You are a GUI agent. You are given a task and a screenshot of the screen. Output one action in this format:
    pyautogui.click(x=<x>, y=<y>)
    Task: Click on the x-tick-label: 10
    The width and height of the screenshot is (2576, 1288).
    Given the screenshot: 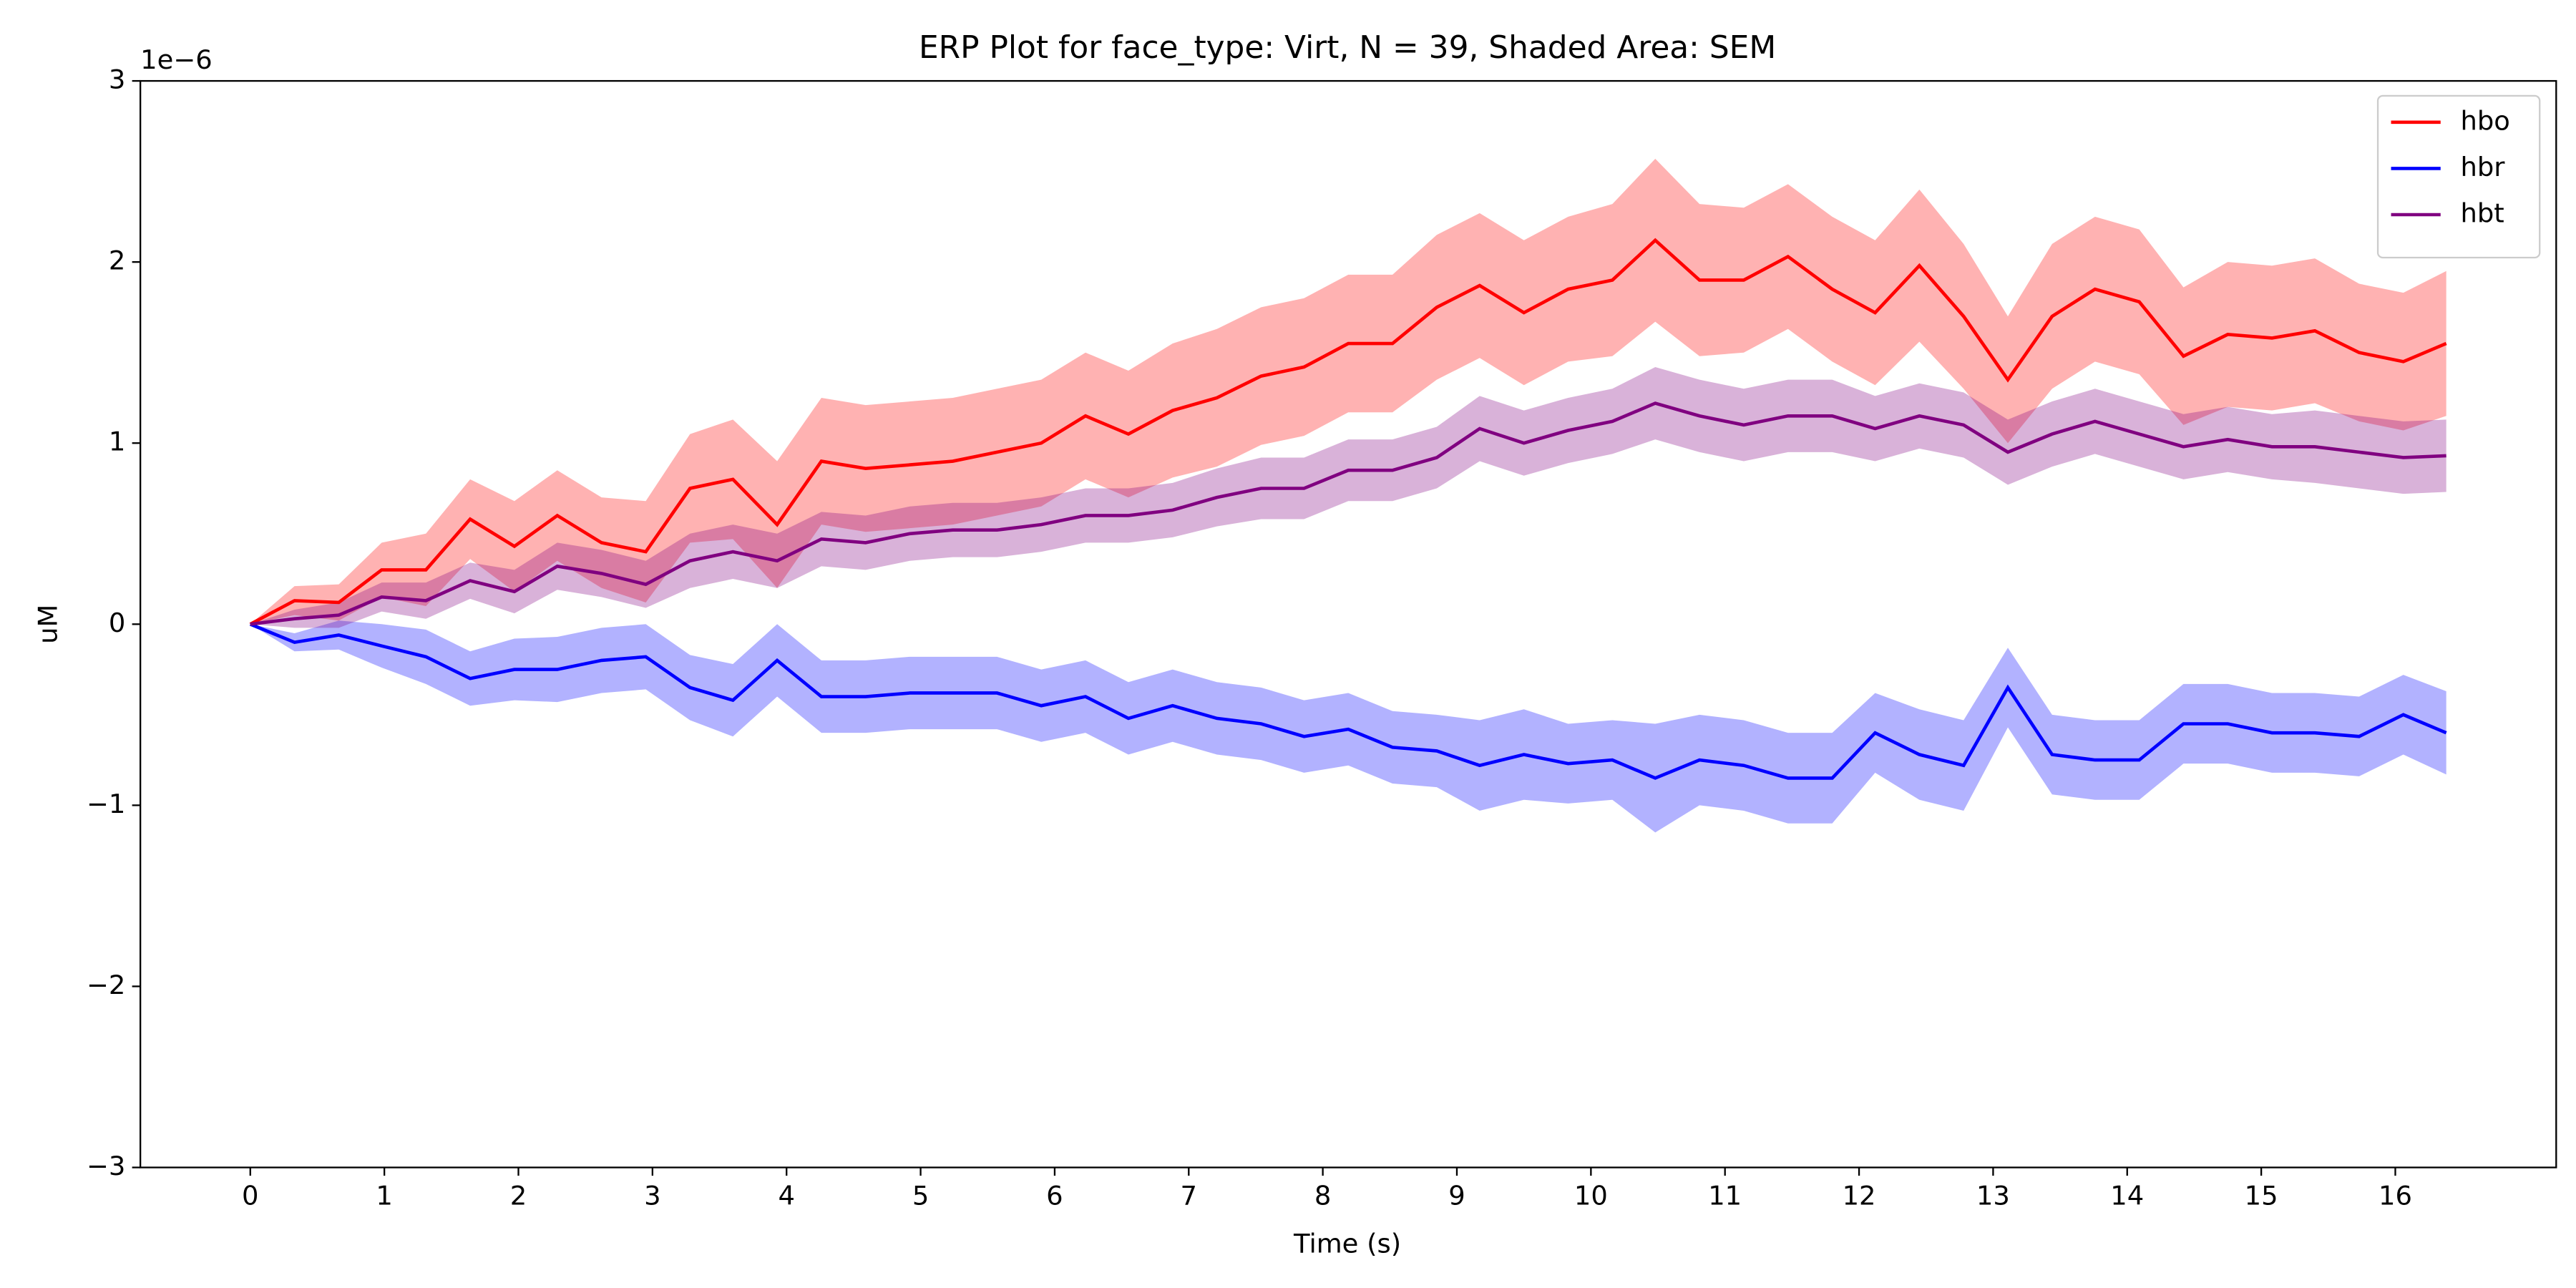 What is the action you would take?
    pyautogui.click(x=1591, y=1196)
    